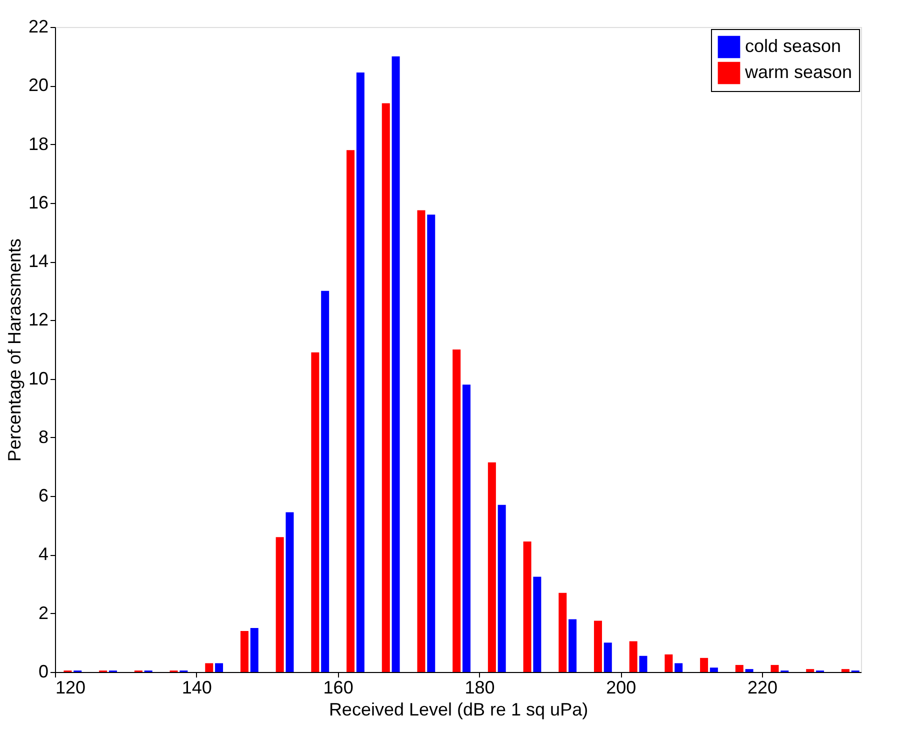 The width and height of the screenshot is (897, 733). What do you see at coordinates (338, 688) in the screenshot?
I see `x-tick-label: 160` at bounding box center [338, 688].